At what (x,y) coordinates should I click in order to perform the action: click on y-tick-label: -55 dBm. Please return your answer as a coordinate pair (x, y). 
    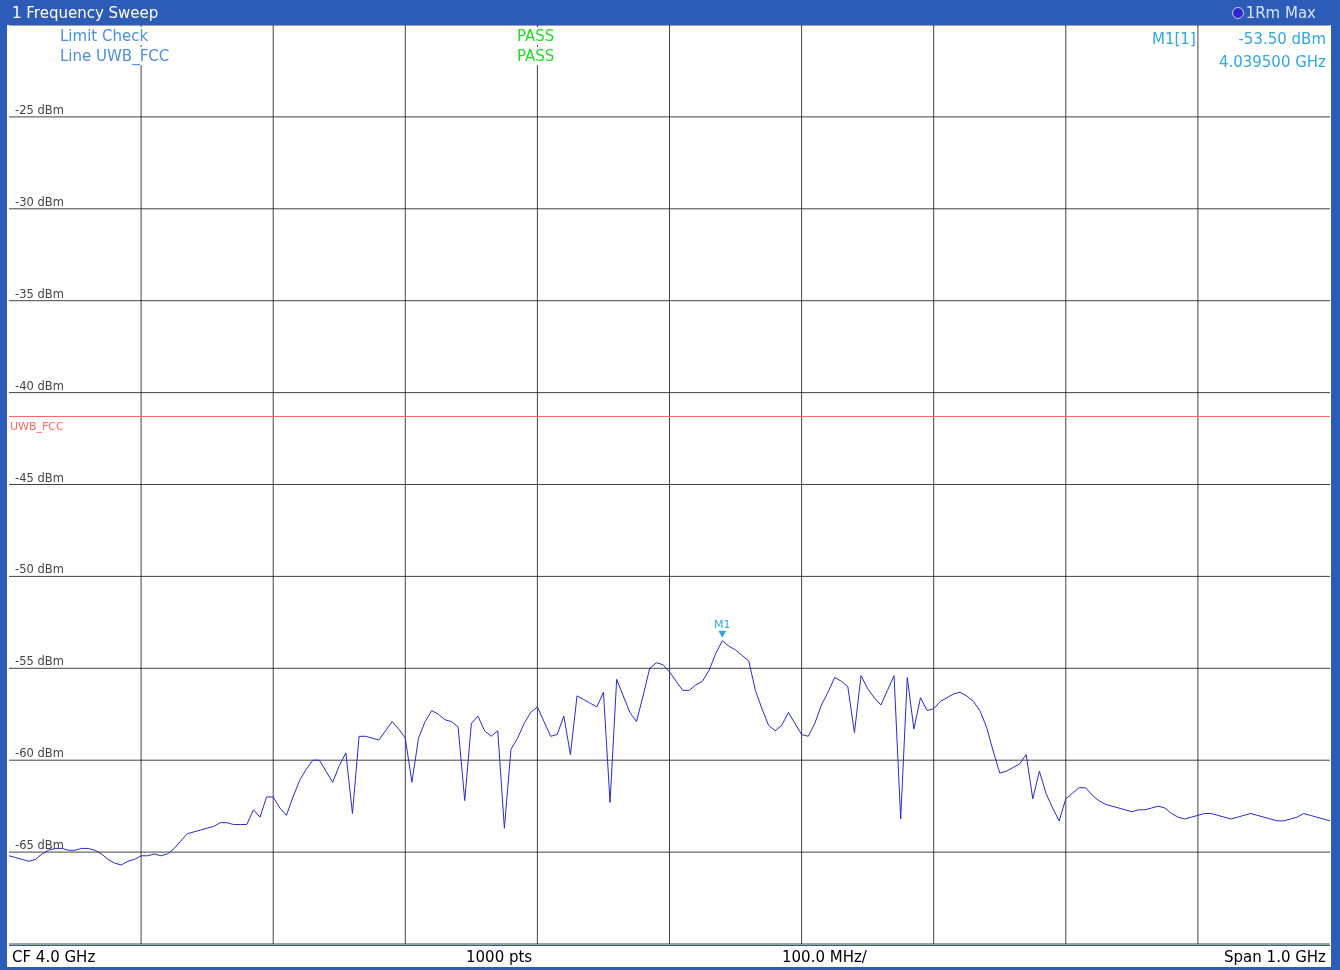
    Looking at the image, I should click on (39, 661).